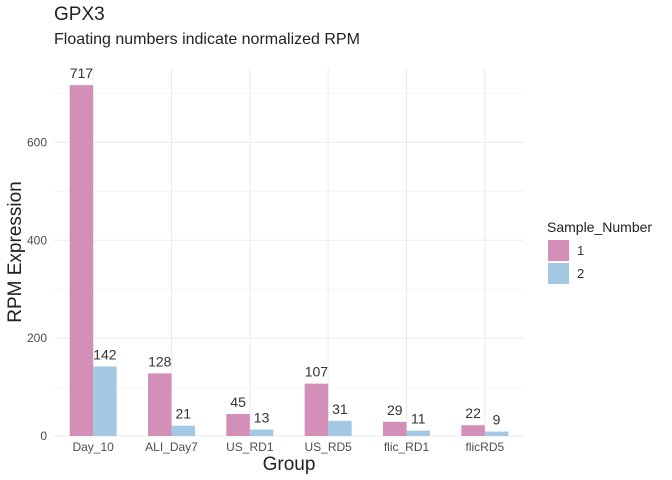  I want to click on y-axis-title: RPM Expression, so click(15, 252).